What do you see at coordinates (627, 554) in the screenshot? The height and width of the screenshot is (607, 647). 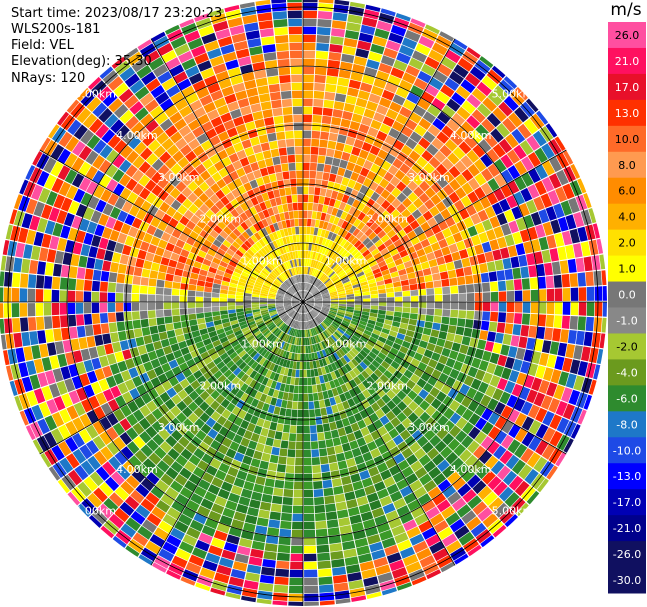 I see `colorbar-tick-label: -26.0` at bounding box center [627, 554].